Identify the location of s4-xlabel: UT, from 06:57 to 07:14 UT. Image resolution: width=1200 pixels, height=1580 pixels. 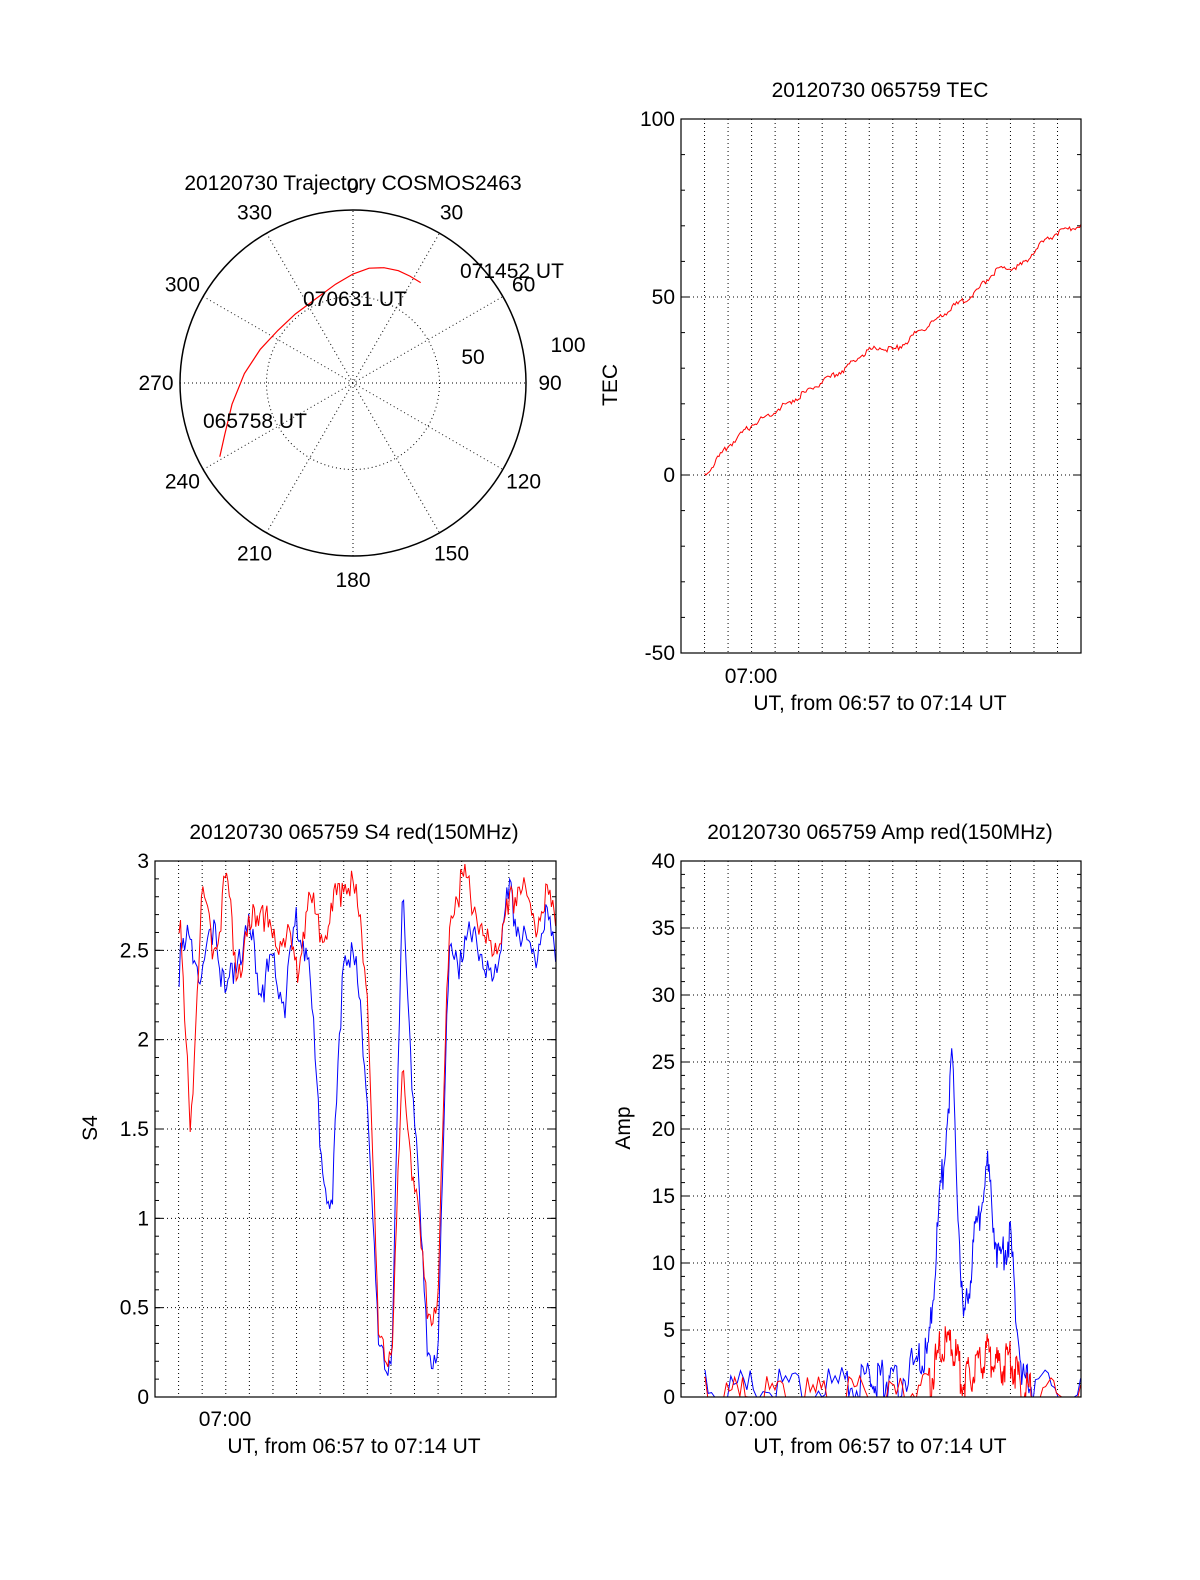
(353, 1446).